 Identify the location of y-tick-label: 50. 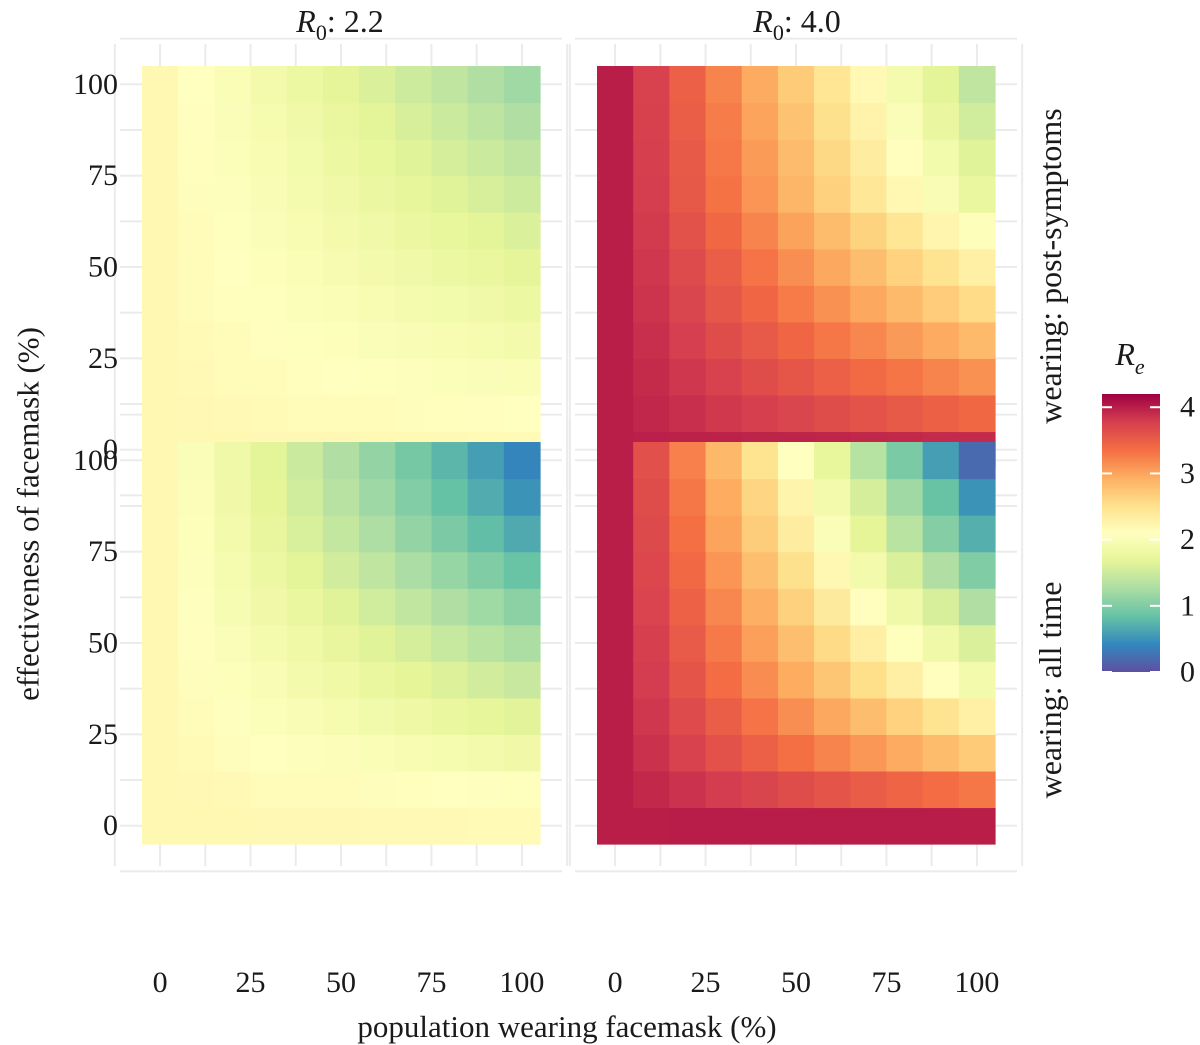
(103, 643).